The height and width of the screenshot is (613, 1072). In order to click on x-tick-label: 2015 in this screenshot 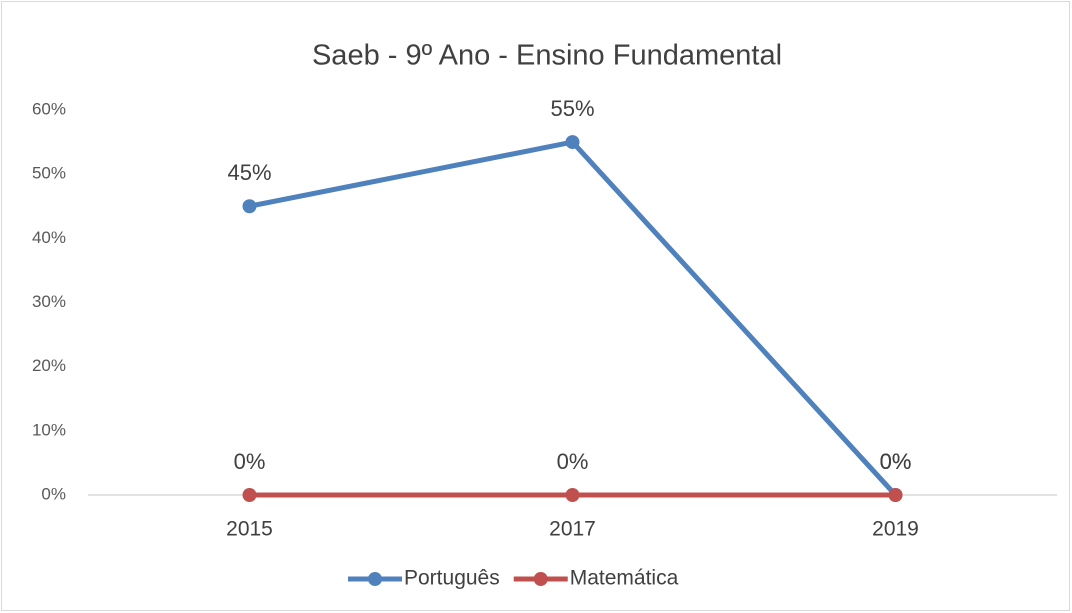, I will do `click(249, 529)`.